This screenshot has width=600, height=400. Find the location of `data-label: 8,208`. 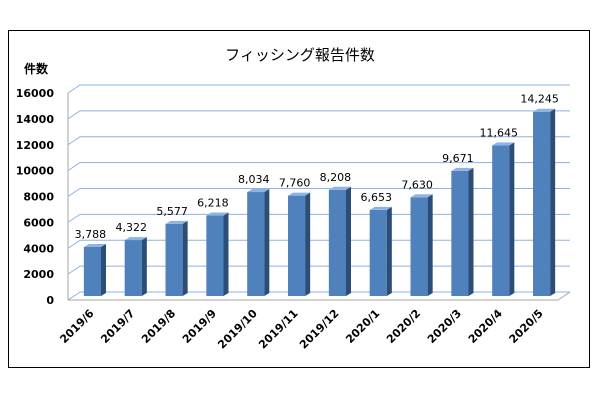

data-label: 8,208 is located at coordinates (336, 177).